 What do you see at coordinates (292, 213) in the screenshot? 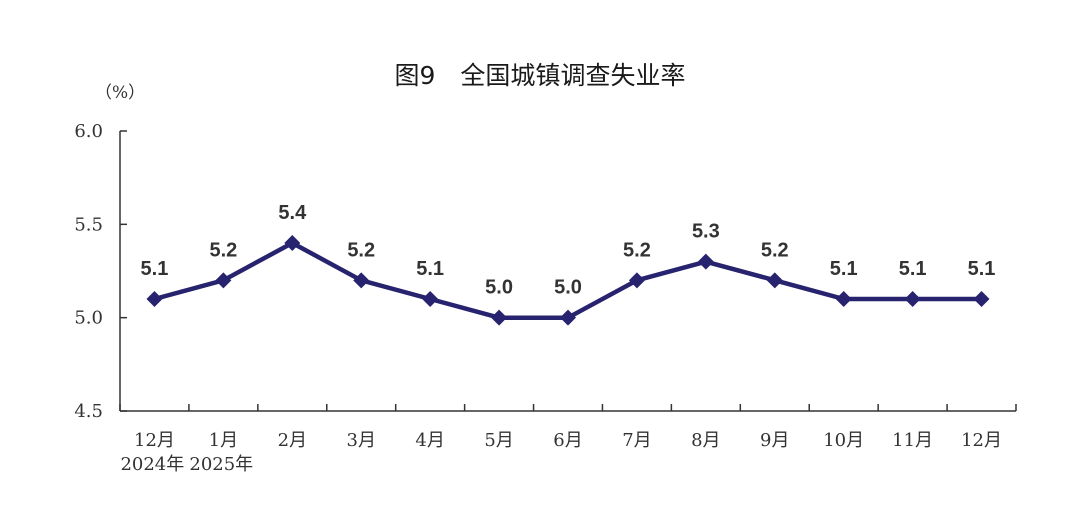
I see `data-label: 5.4` at bounding box center [292, 213].